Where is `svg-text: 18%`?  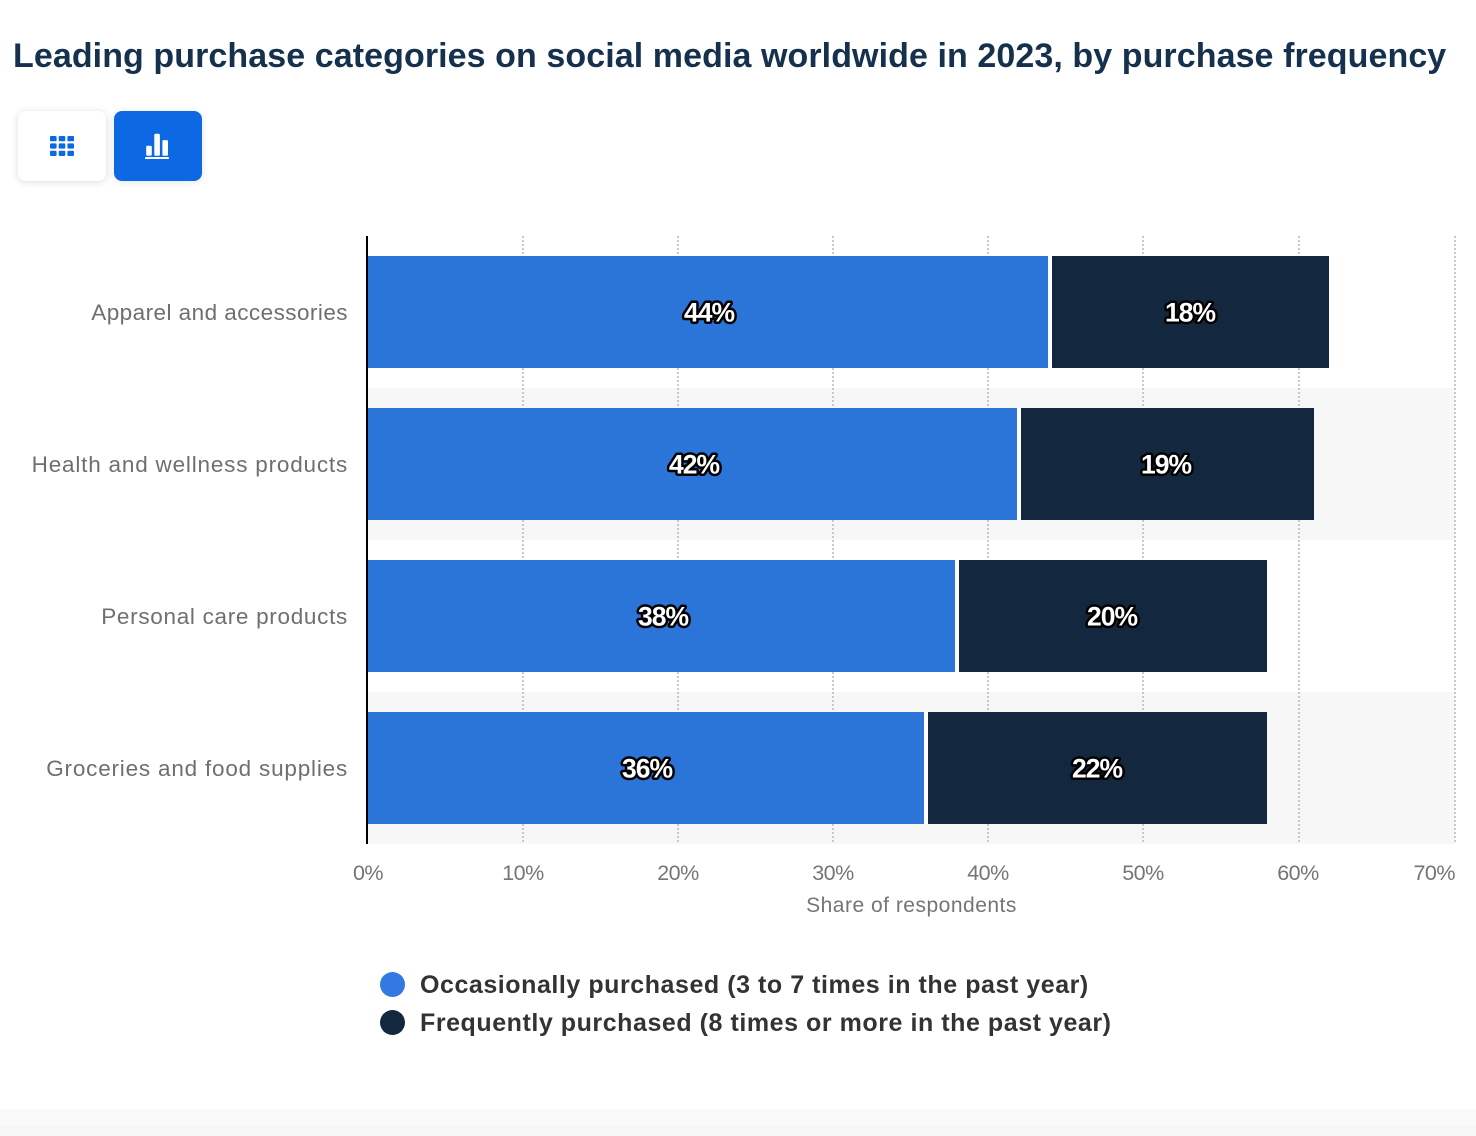
svg-text: 18% is located at coordinates (1190, 313).